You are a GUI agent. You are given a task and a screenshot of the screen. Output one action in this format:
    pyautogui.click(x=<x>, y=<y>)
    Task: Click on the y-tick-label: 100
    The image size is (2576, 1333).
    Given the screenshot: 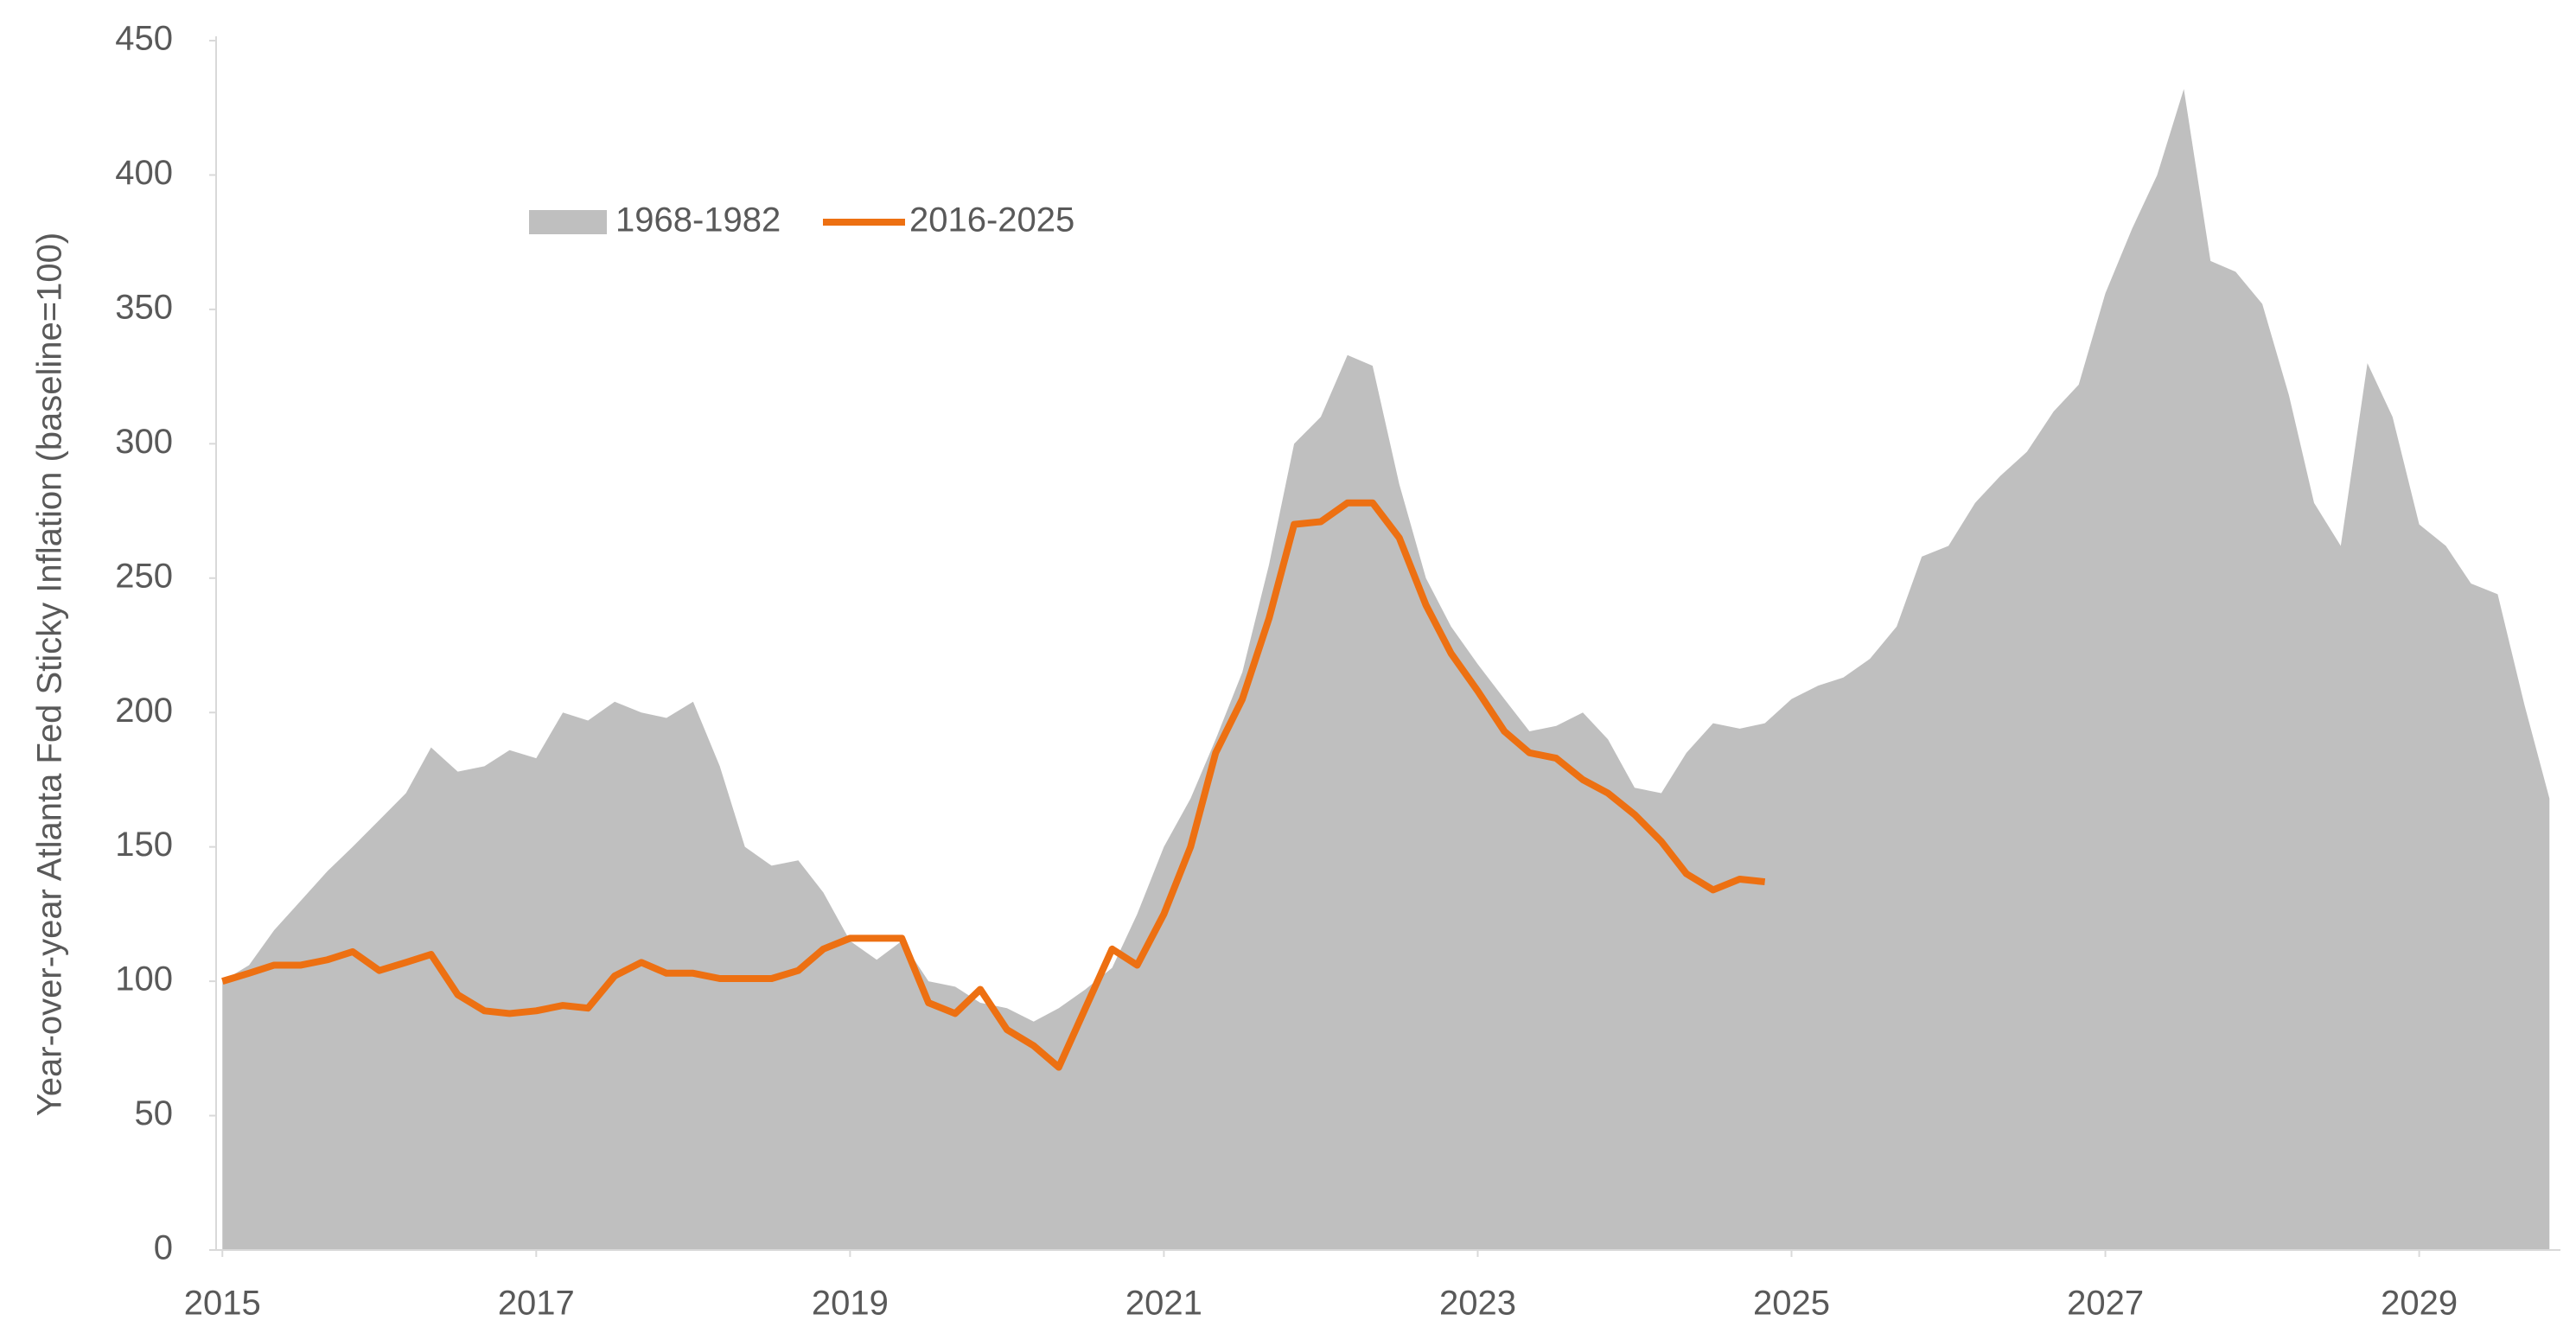 What is the action you would take?
    pyautogui.click(x=144, y=979)
    